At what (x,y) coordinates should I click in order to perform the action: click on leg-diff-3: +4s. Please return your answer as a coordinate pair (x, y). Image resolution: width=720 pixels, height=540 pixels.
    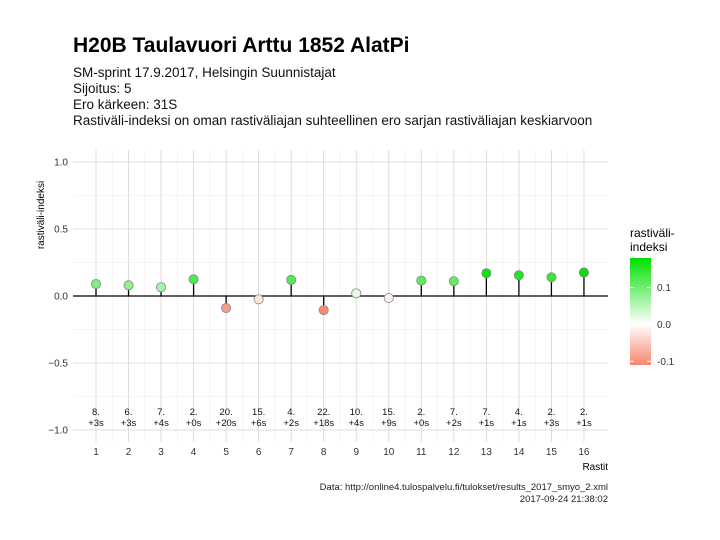
    Looking at the image, I should click on (161, 423).